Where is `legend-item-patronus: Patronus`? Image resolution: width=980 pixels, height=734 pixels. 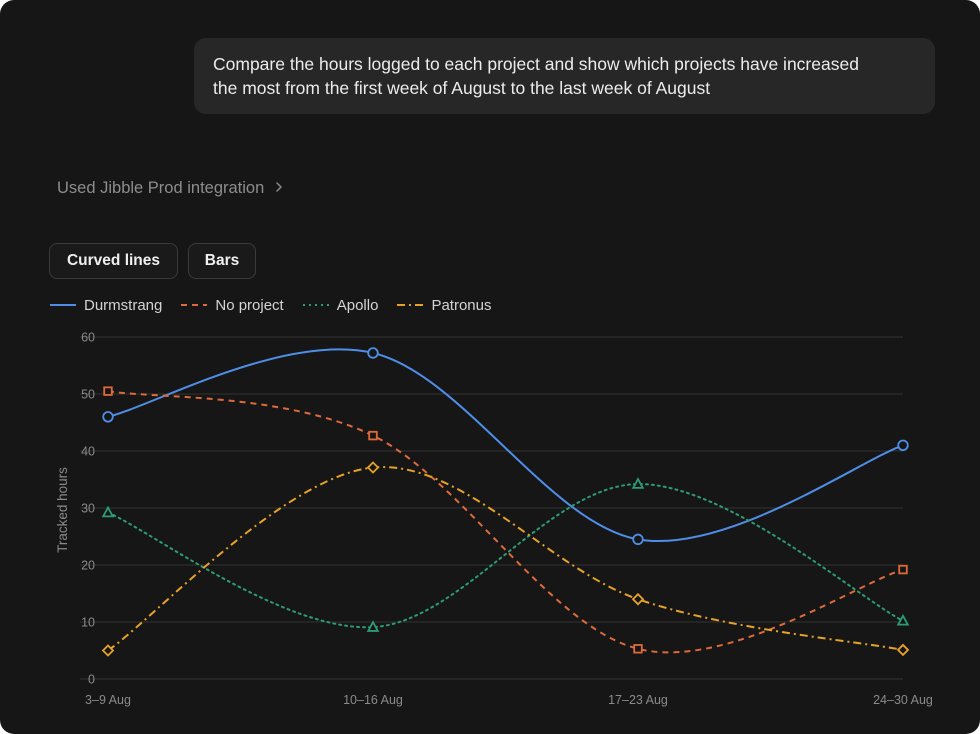
legend-item-patronus: Patronus is located at coordinates (444, 305).